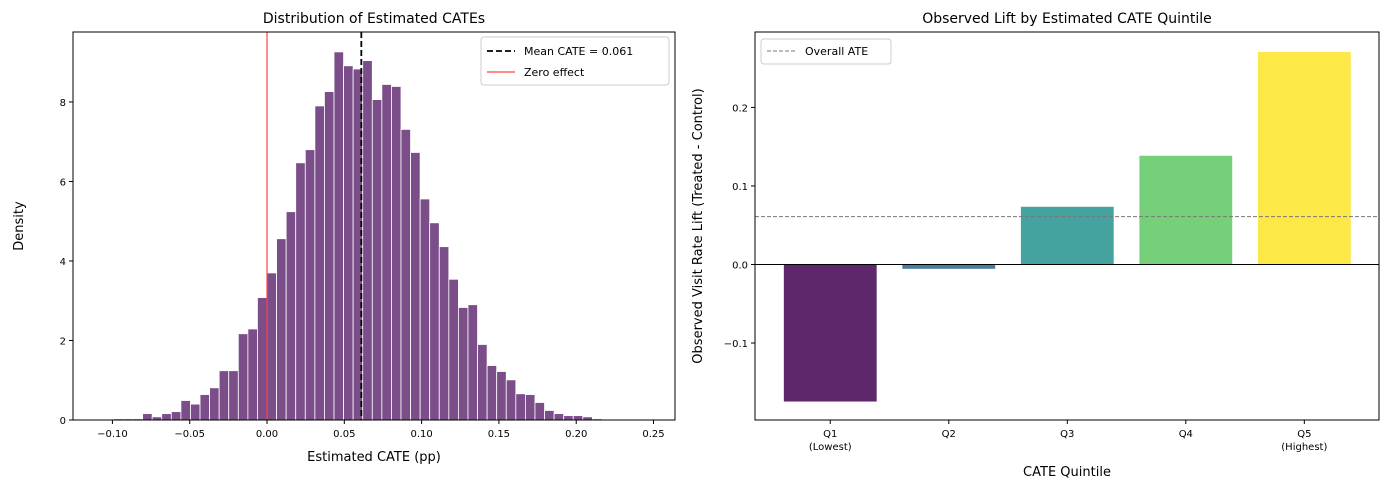 The width and height of the screenshot is (1389, 490). What do you see at coordinates (1304, 434) in the screenshot?
I see `x-tick-label: Q5` at bounding box center [1304, 434].